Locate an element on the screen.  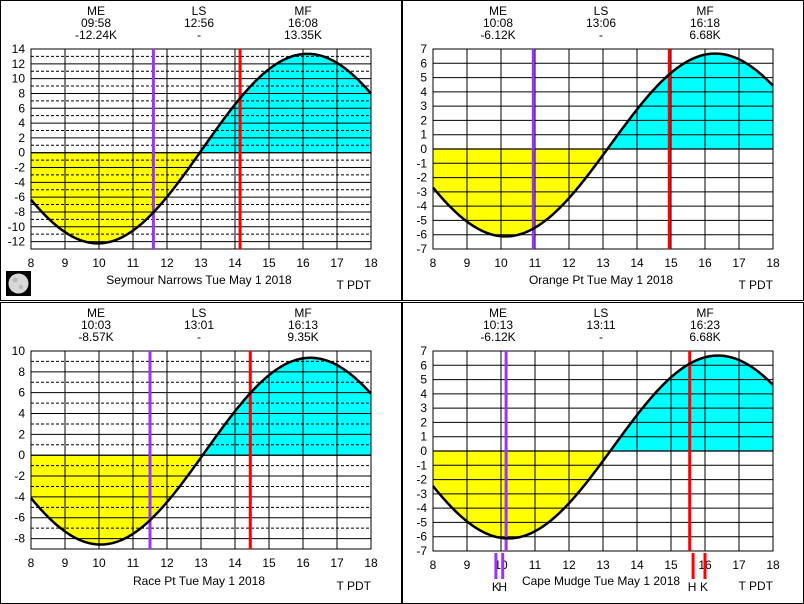
x-tick-label: 17 is located at coordinates (739, 263).